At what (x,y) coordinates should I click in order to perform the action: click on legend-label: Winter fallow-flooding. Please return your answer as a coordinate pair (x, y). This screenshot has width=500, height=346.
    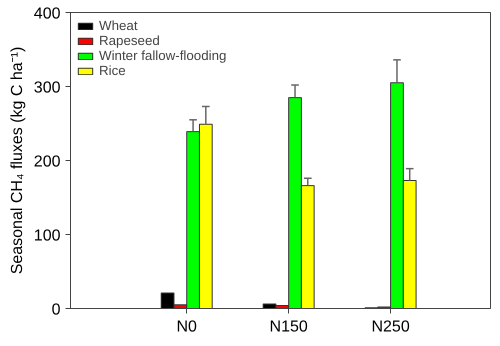
    Looking at the image, I should click on (162, 55).